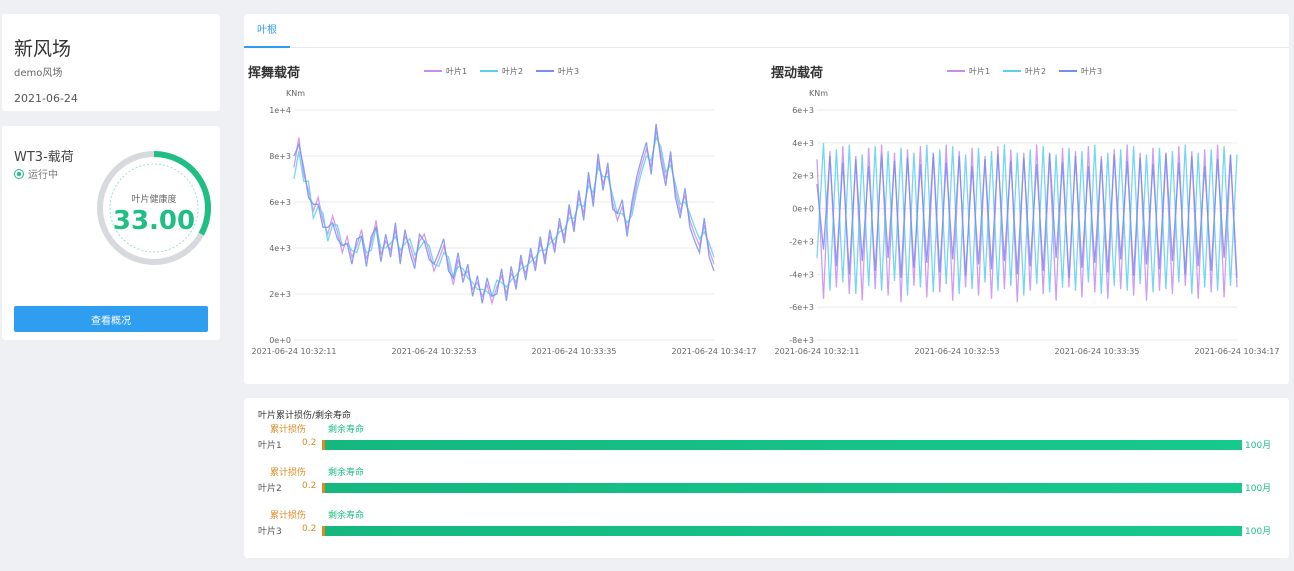 This screenshot has height=571, width=1294. I want to click on turbine-card: WT3-载荷 运行中 叶片健康度 33.00 查看概况, so click(111, 233).